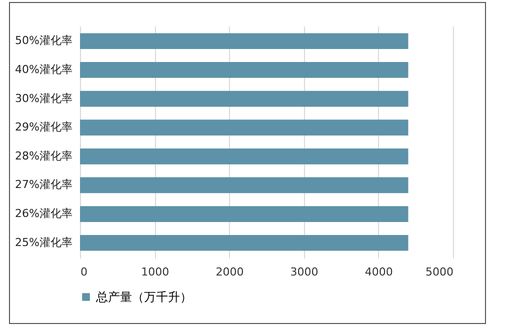 The height and width of the screenshot is (332, 506). I want to click on y-tick-label: 27%灌化率, so click(43, 185).